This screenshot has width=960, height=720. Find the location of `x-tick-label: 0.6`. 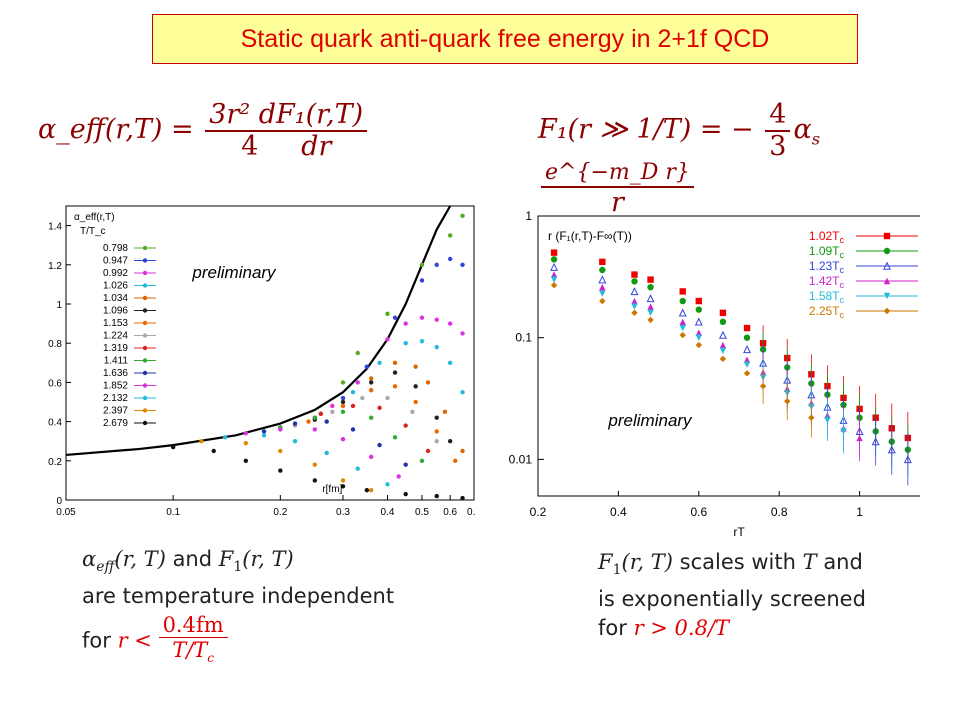

x-tick-label: 0.6 is located at coordinates (450, 512).